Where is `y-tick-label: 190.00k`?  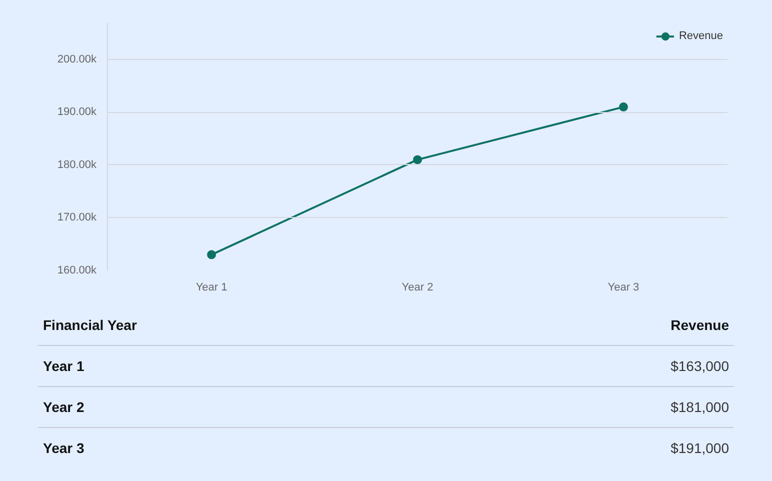 y-tick-label: 190.00k is located at coordinates (77, 112).